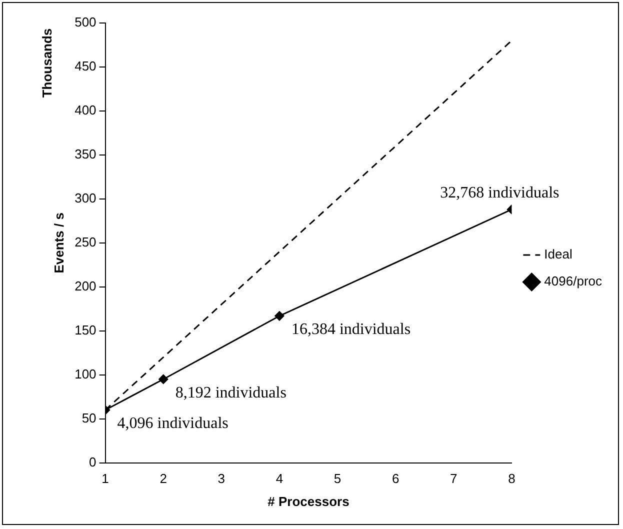 This screenshot has width=623, height=529. What do you see at coordinates (58, 243) in the screenshot?
I see `y-axis-title: Events / s` at bounding box center [58, 243].